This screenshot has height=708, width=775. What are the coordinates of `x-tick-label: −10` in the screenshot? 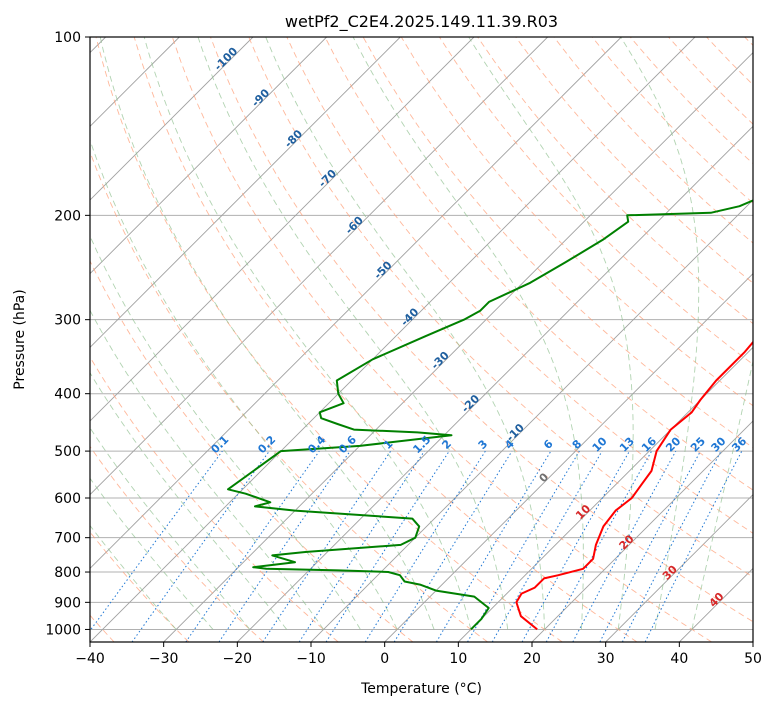 It's located at (311, 659).